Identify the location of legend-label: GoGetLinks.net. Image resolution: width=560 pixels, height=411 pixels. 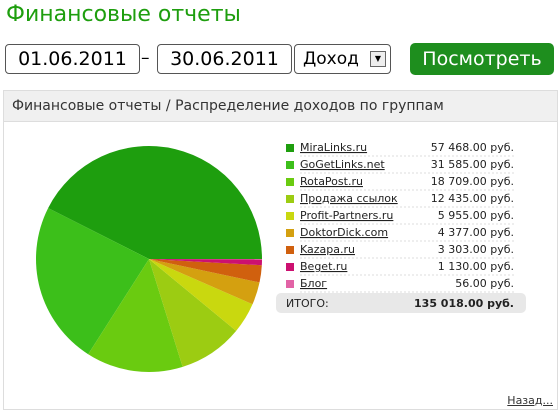
(342, 164).